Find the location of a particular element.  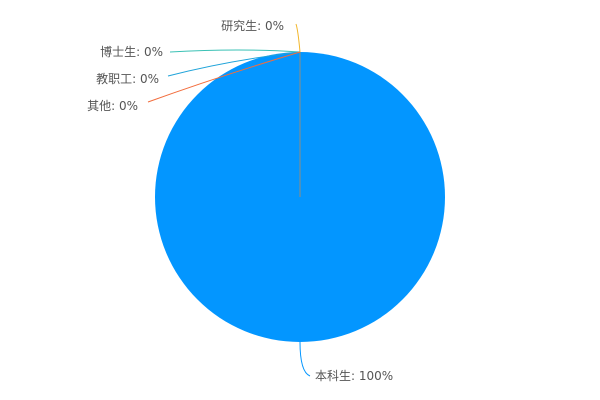

slice-label-4: 教职工: 0% is located at coordinates (127, 78).